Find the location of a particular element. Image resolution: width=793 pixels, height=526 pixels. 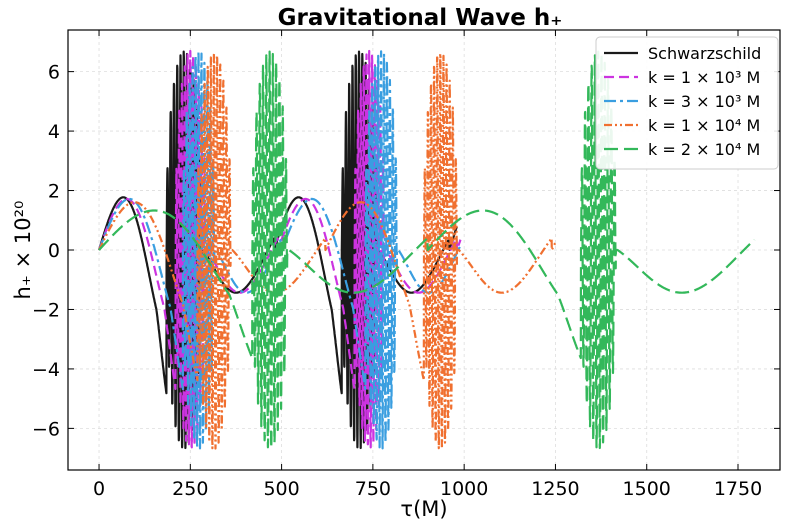

x-tick-label: 1250 is located at coordinates (555, 489).